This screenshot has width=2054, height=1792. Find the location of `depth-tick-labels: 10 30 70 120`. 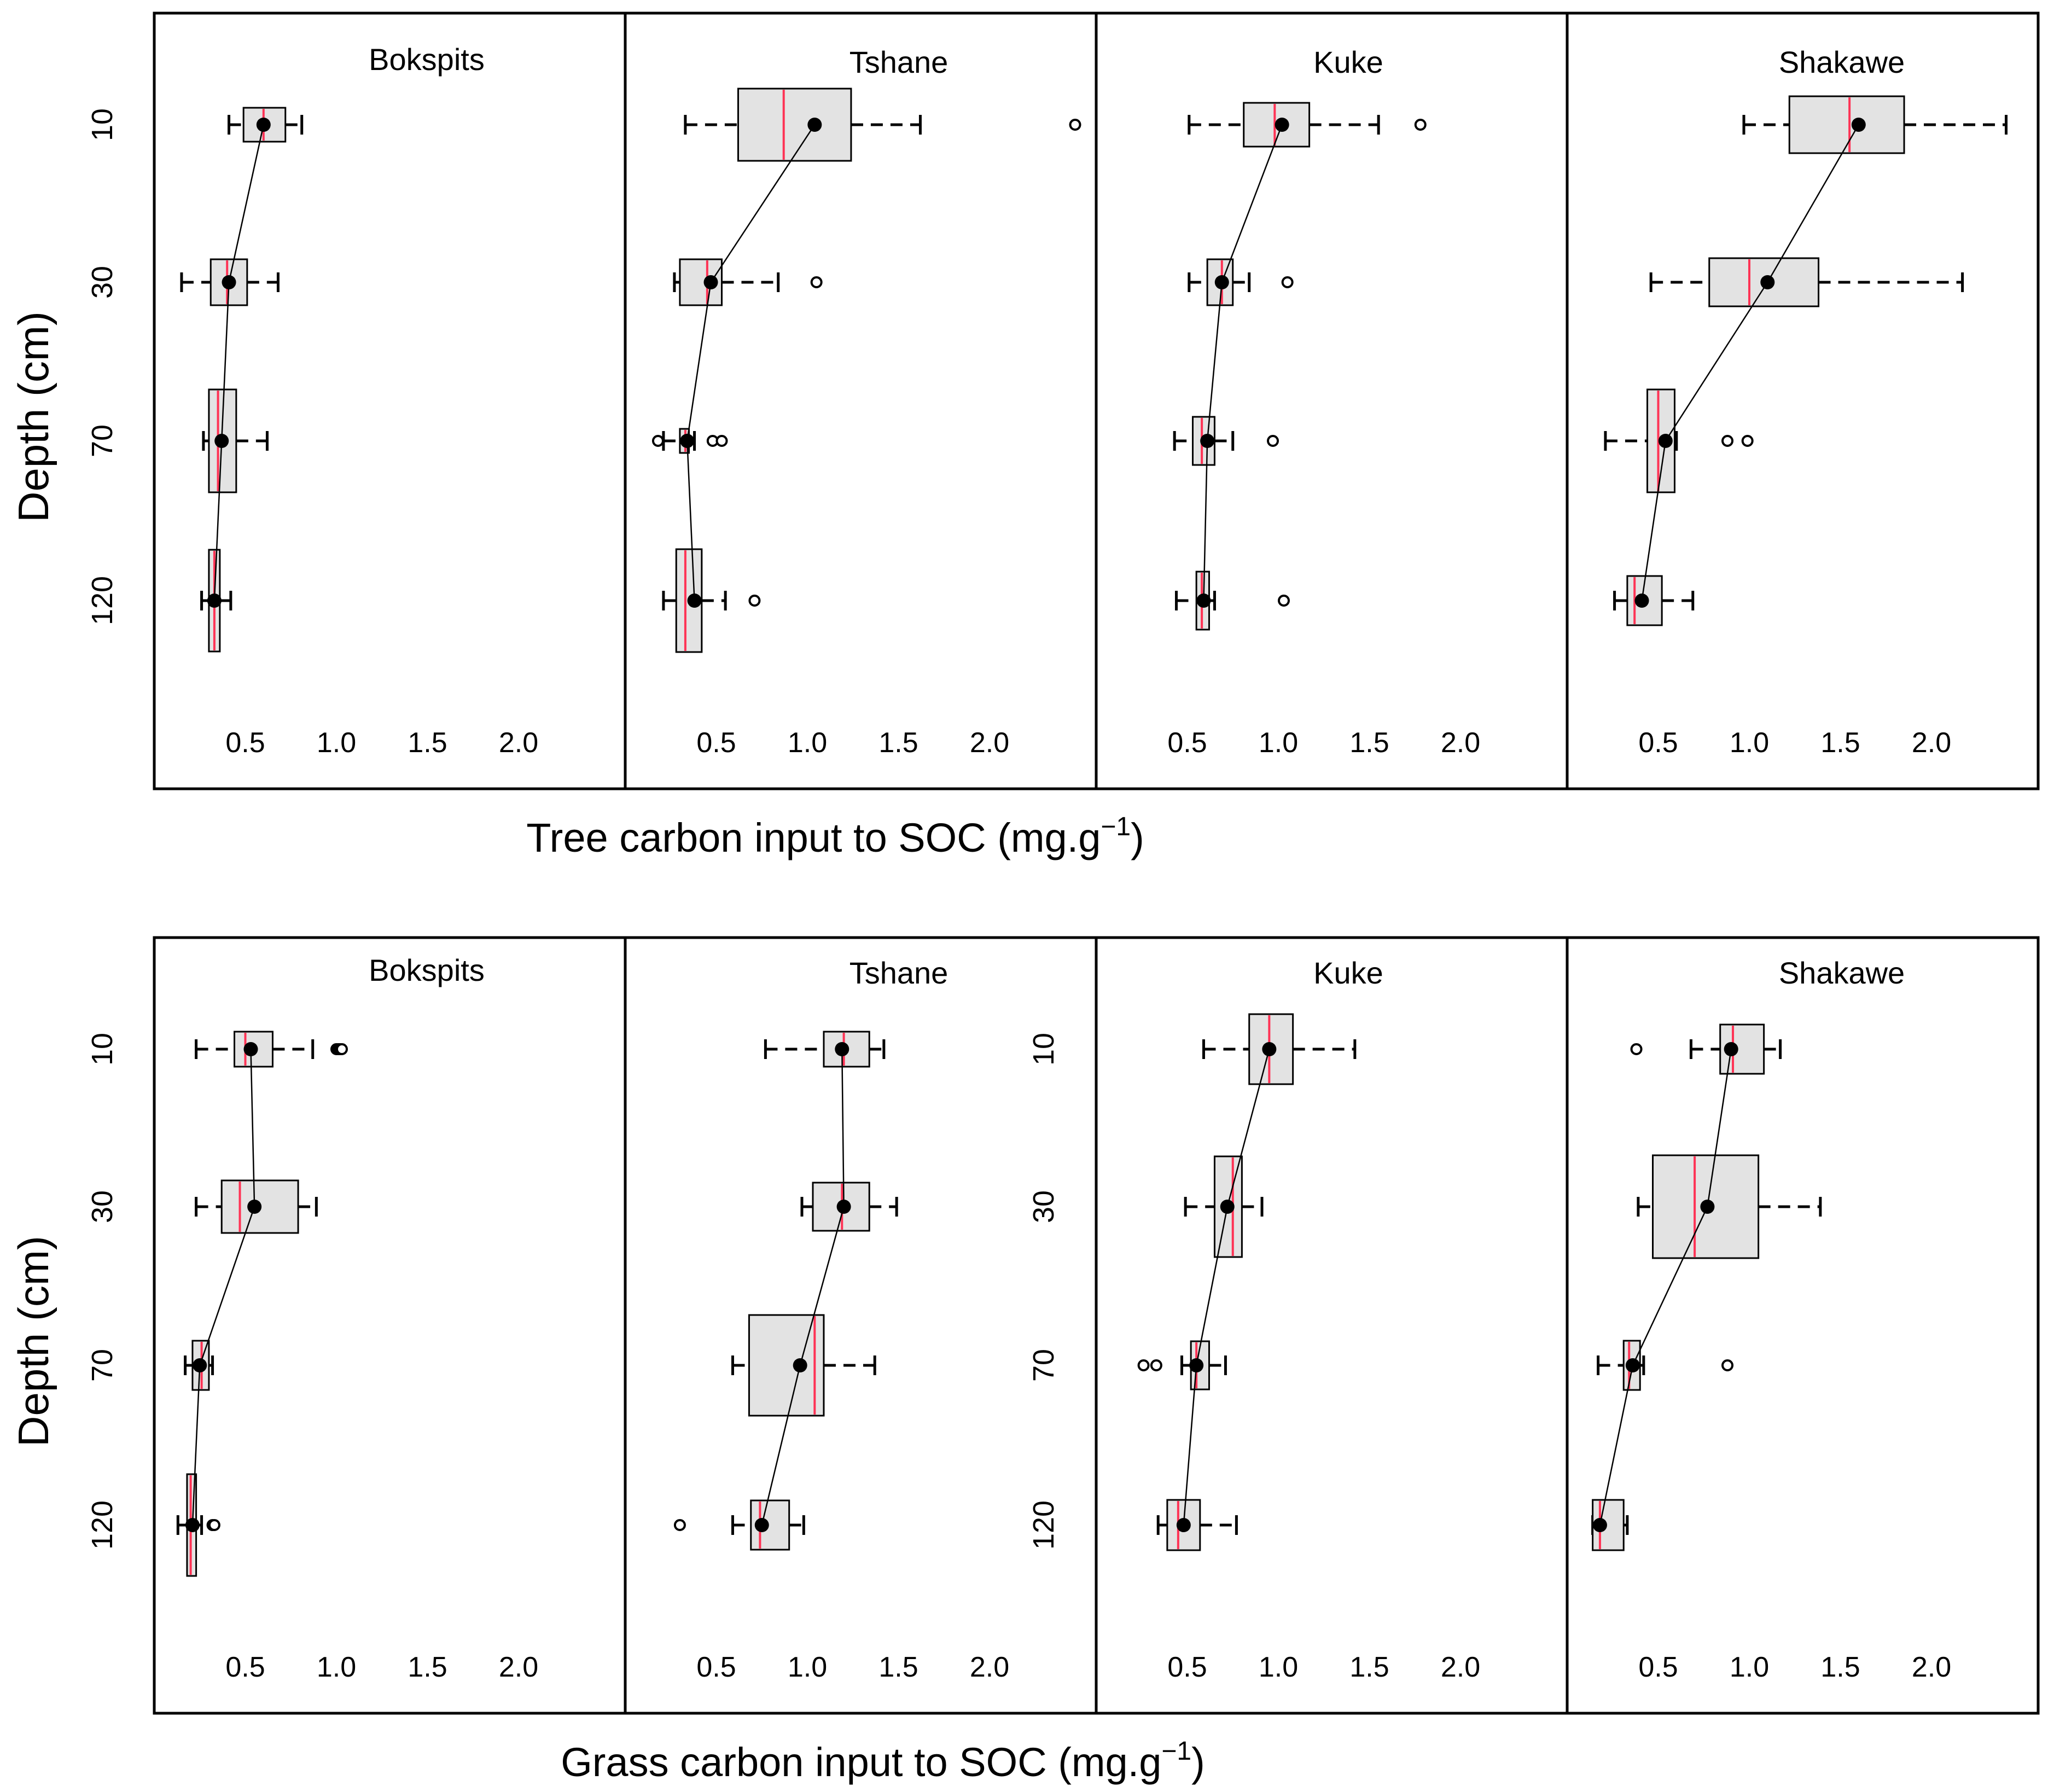

depth-tick-labels: 10 30 70 120 is located at coordinates (102, 367).